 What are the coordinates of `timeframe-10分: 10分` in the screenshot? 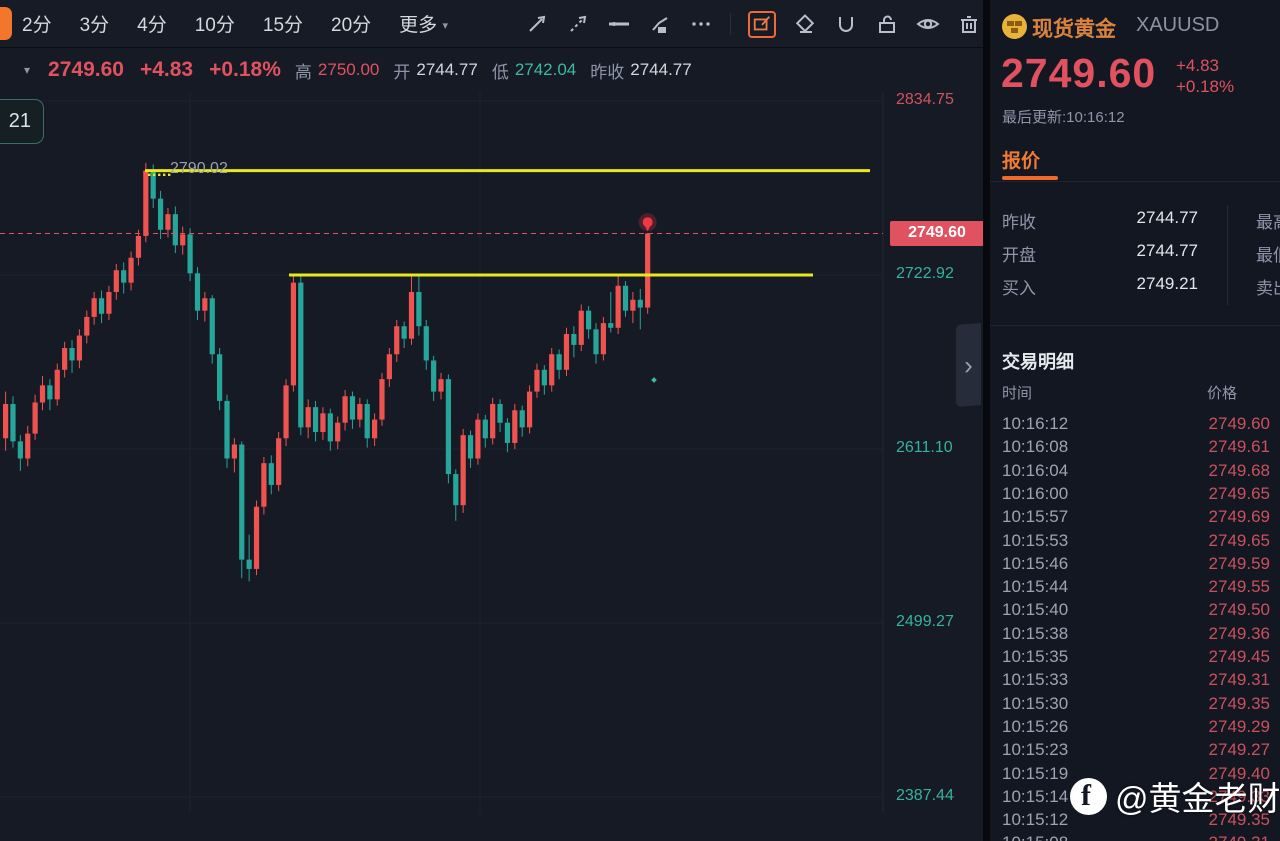 It's located at (214, 25).